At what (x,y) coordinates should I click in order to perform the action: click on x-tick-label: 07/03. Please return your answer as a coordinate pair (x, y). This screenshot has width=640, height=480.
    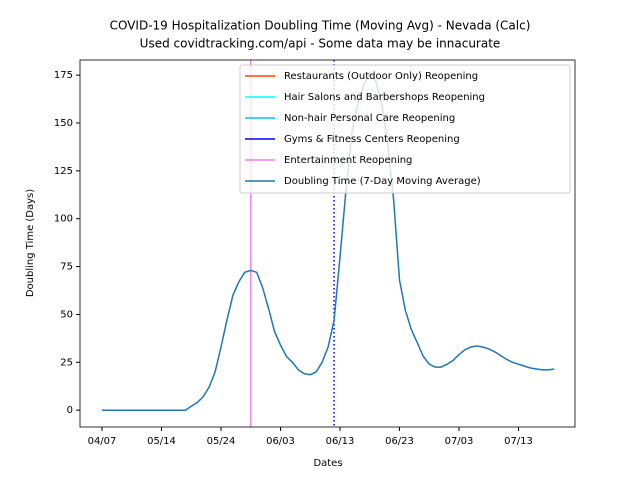
    Looking at the image, I should click on (459, 441).